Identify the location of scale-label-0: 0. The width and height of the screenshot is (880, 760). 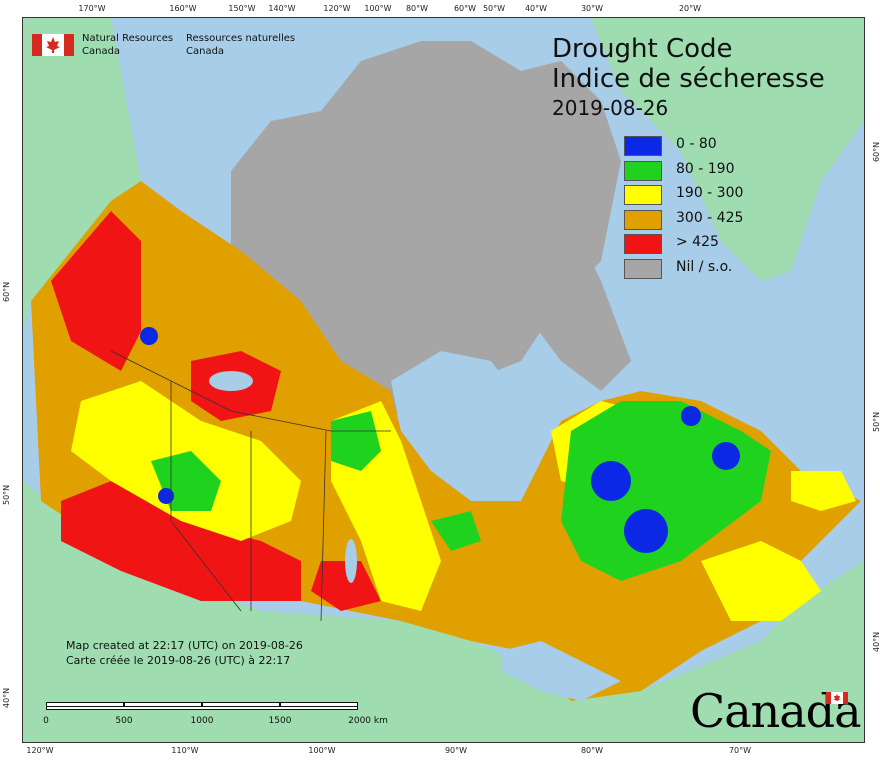
(46, 721).